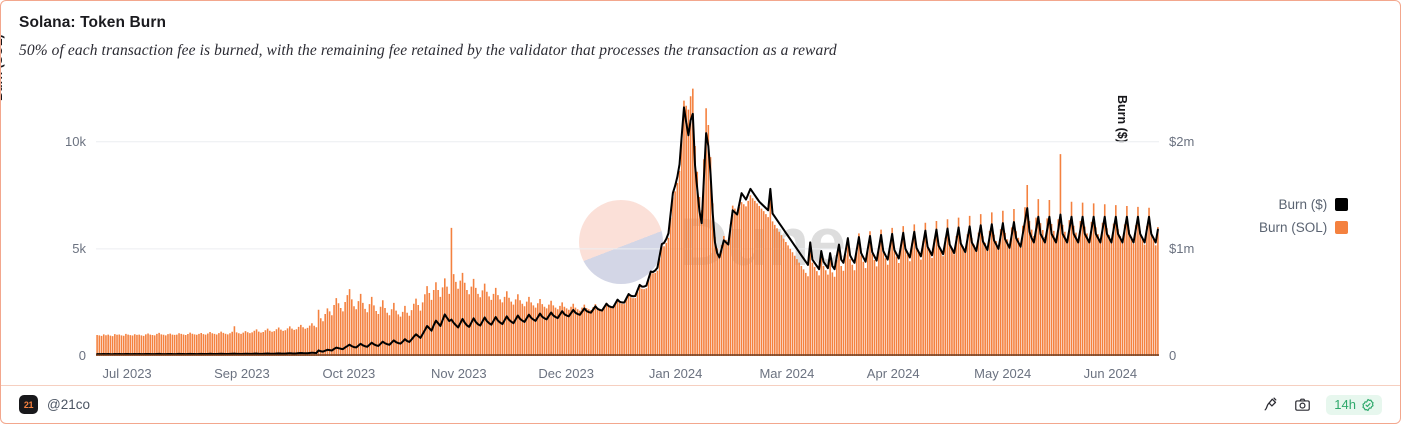  I want to click on y-tick-label-right: $2m, so click(1182, 141).